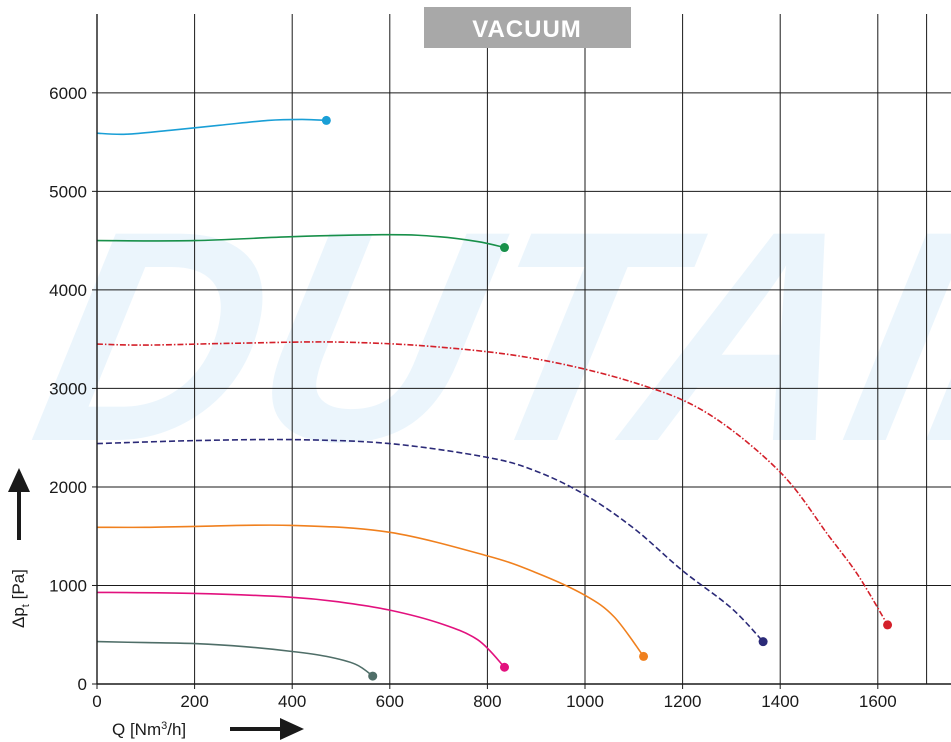  I want to click on x-tick-label: 200, so click(194, 701).